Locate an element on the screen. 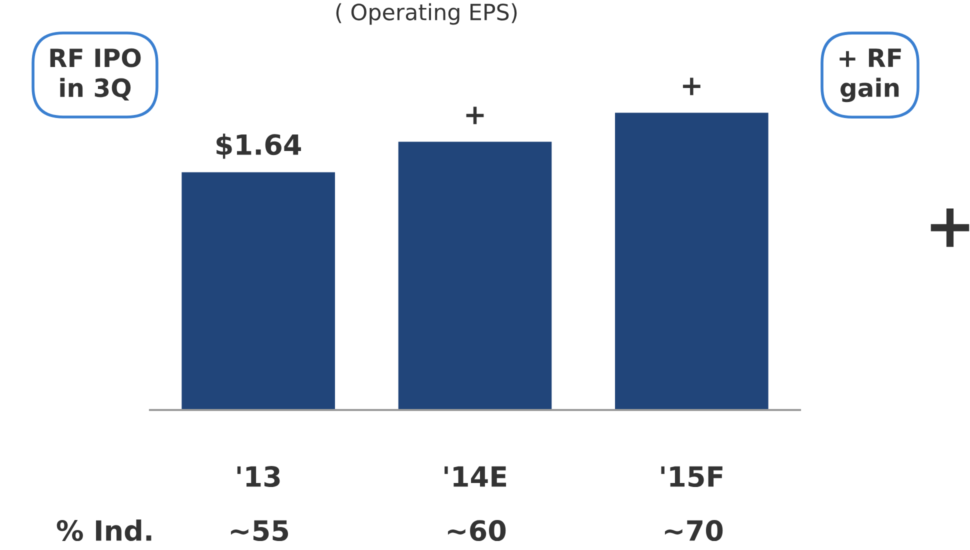 This screenshot has width=970, height=550. x-tick-label: '13 is located at coordinates (258, 477).